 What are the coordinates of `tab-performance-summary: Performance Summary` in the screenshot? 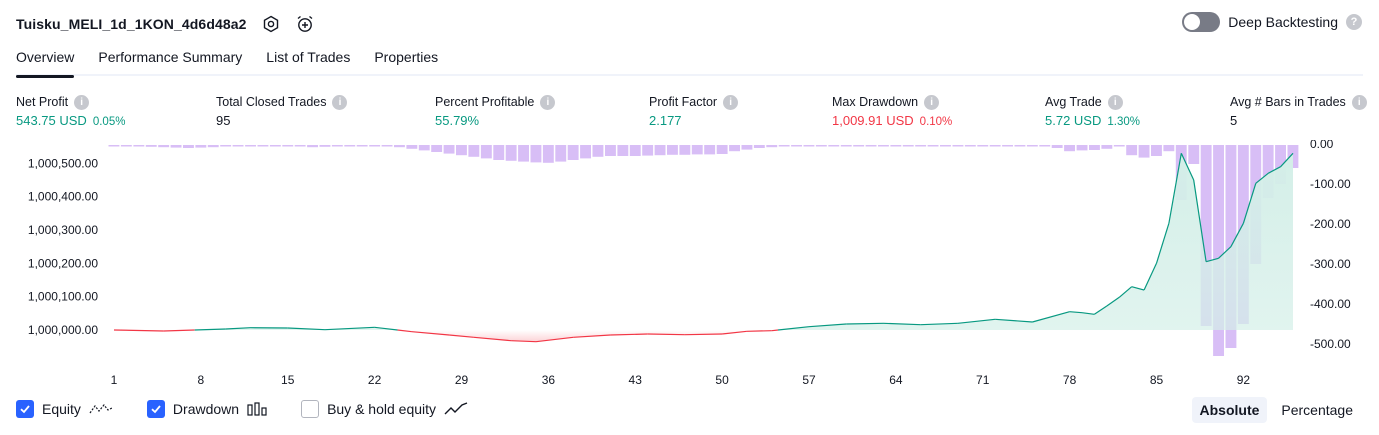 It's located at (170, 57).